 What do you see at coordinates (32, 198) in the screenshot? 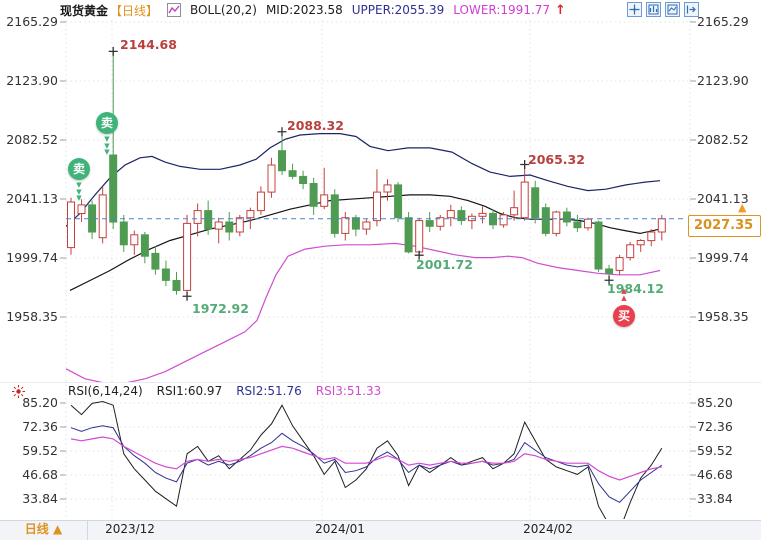
I see `main-y-axis-label-left: 2041.13` at bounding box center [32, 198].